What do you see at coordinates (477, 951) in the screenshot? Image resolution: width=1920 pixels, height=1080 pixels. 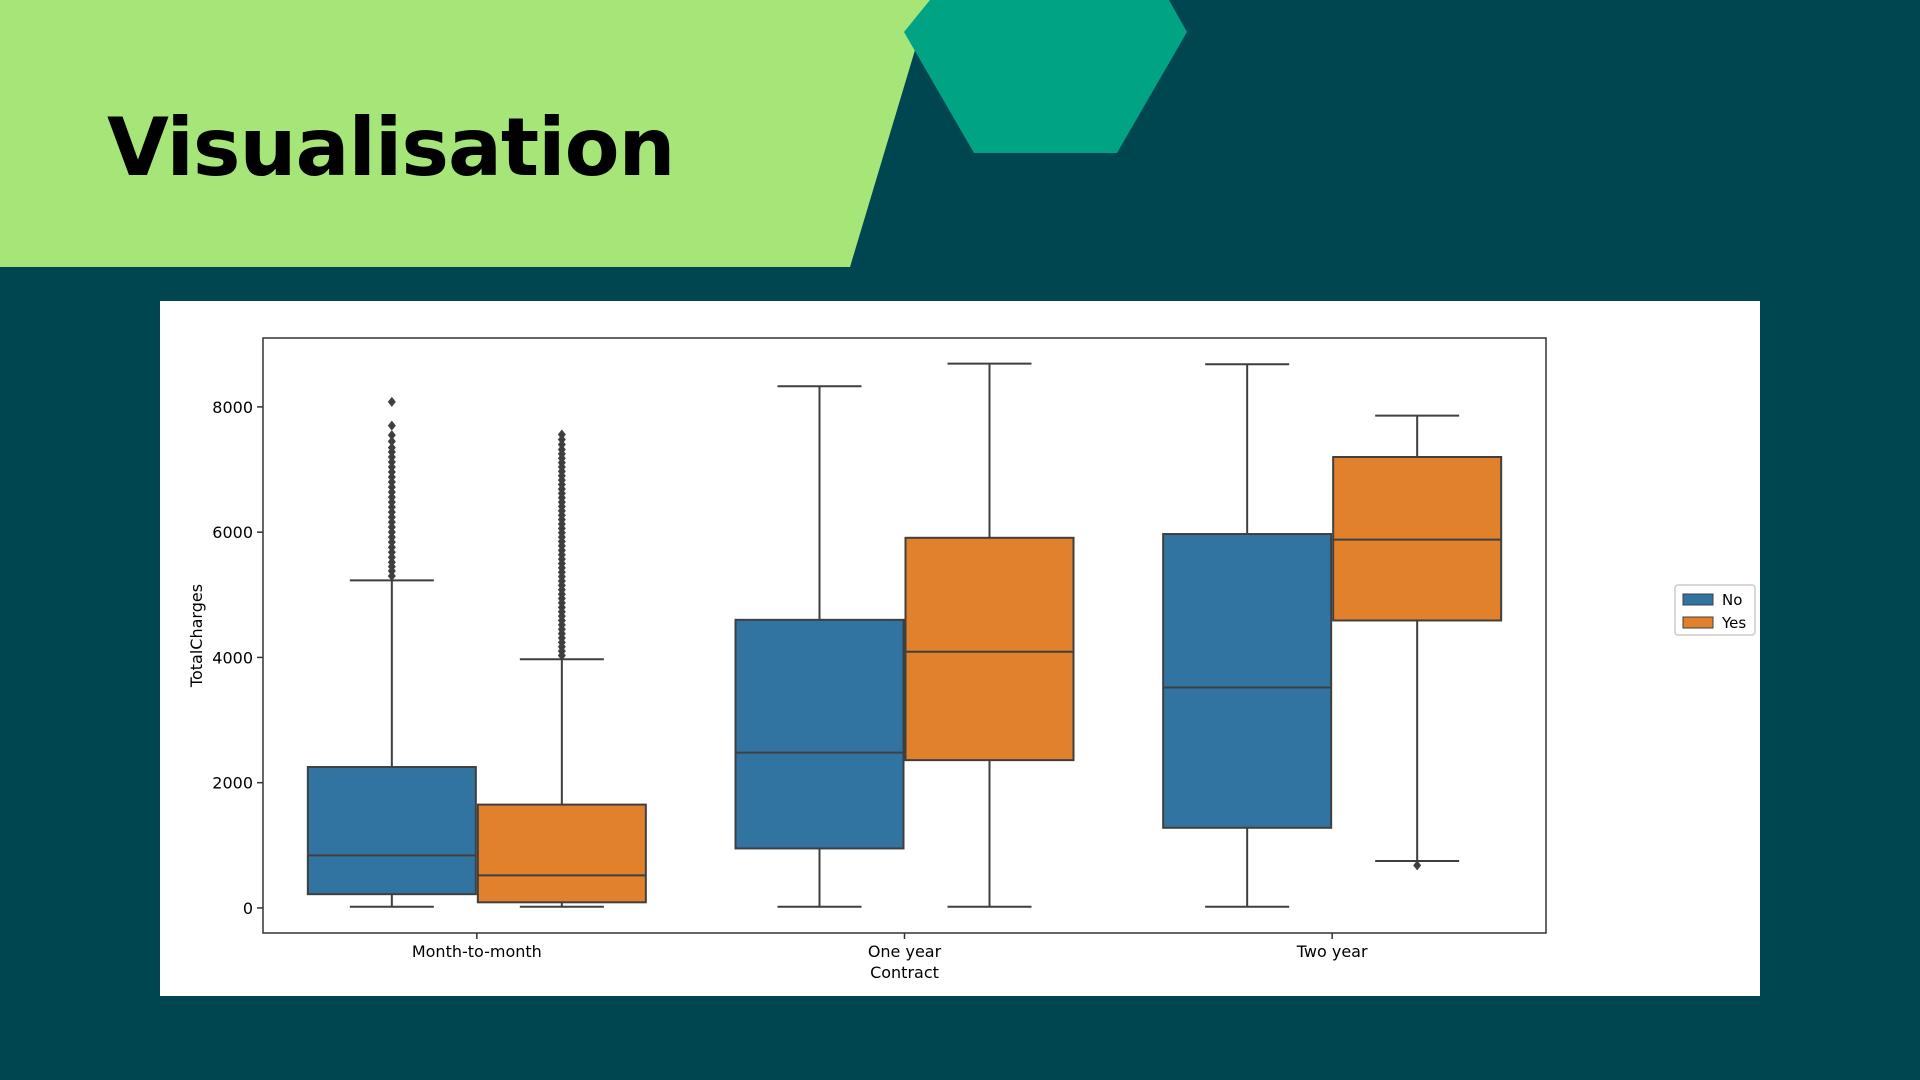 I see `x-tick-label: Month-to-month` at bounding box center [477, 951].